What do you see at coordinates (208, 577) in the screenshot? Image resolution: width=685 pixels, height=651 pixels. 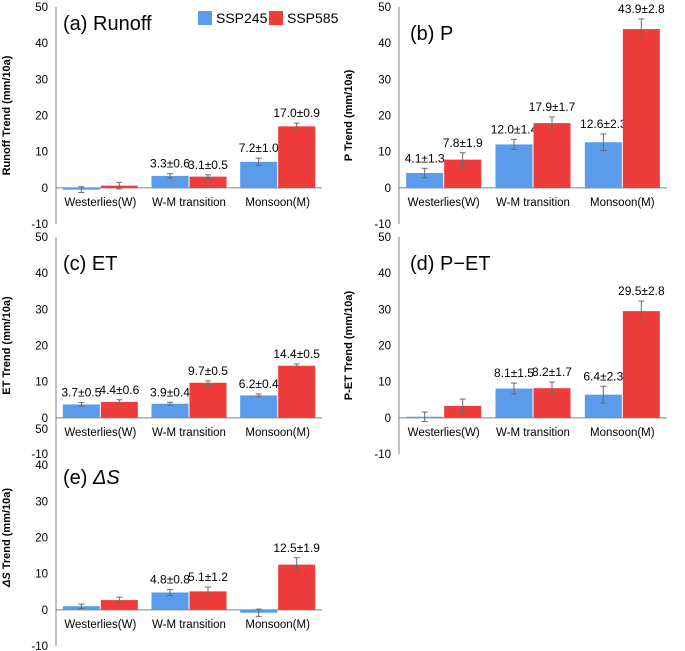 I see `data-label: 5.1±1.2` at bounding box center [208, 577].